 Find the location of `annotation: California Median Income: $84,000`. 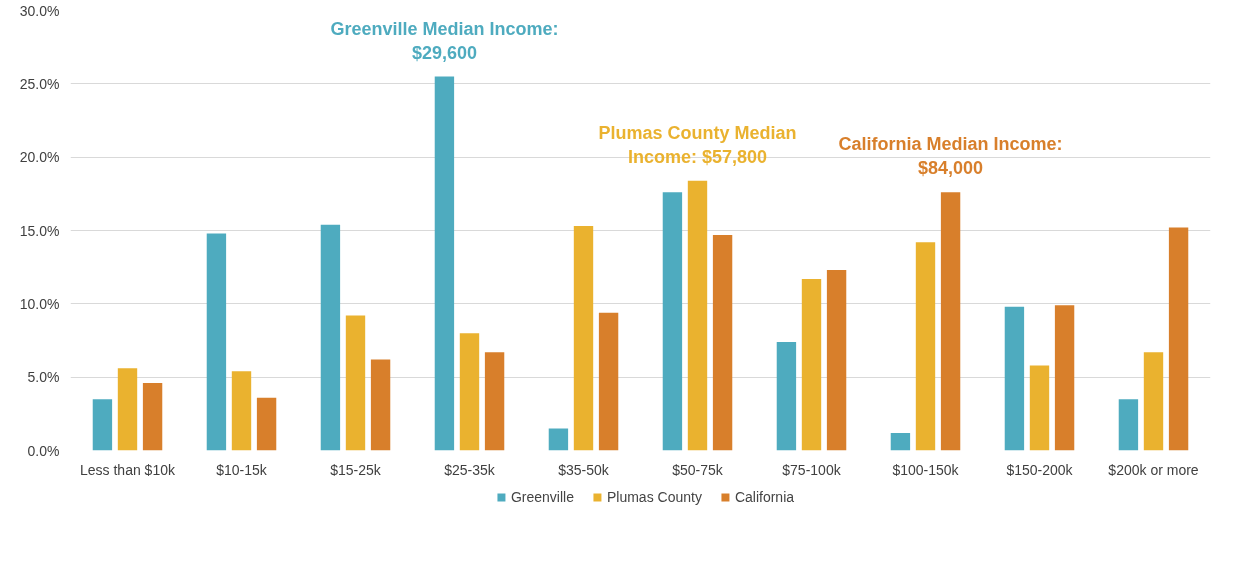

annotation: California Median Income: $84,000 is located at coordinates (950, 156).